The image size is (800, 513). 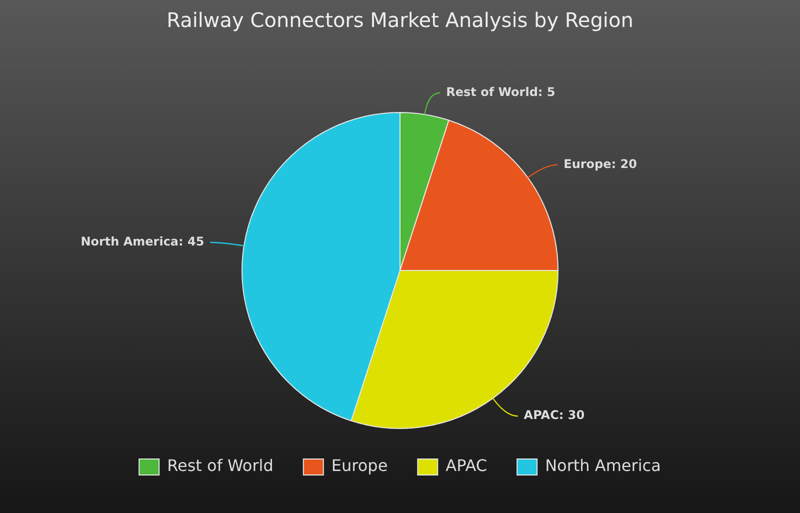 I want to click on legend-label: North America, so click(x=603, y=466).